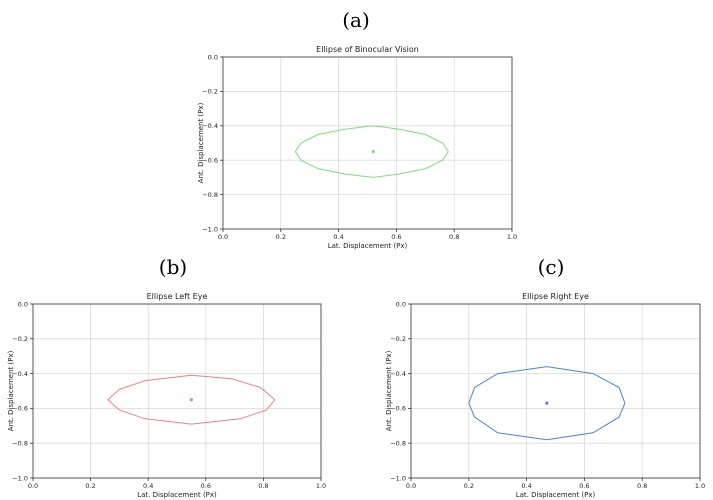 This screenshot has height=500, width=713. What do you see at coordinates (177, 296) in the screenshot?
I see `chart-title: Ellipse Left Eye` at bounding box center [177, 296].